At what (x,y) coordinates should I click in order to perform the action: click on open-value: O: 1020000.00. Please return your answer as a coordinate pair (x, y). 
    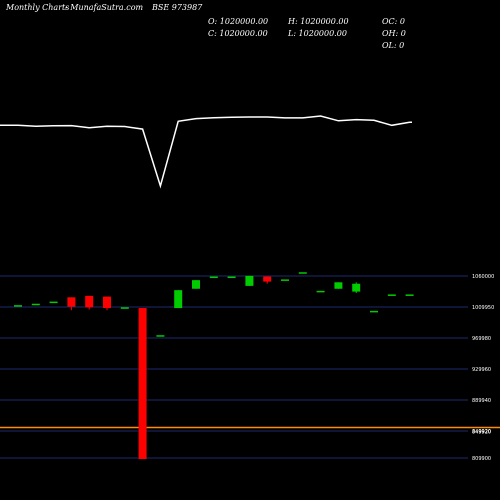
    Looking at the image, I should click on (238, 21).